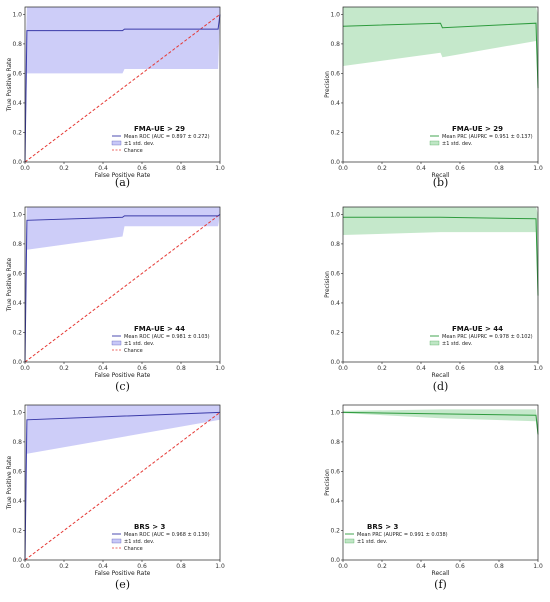  Describe the element at coordinates (167, 137) in the screenshot. I see `legend-entry: Mean ROC (AUC = 0.897 ± 0.272)` at that location.